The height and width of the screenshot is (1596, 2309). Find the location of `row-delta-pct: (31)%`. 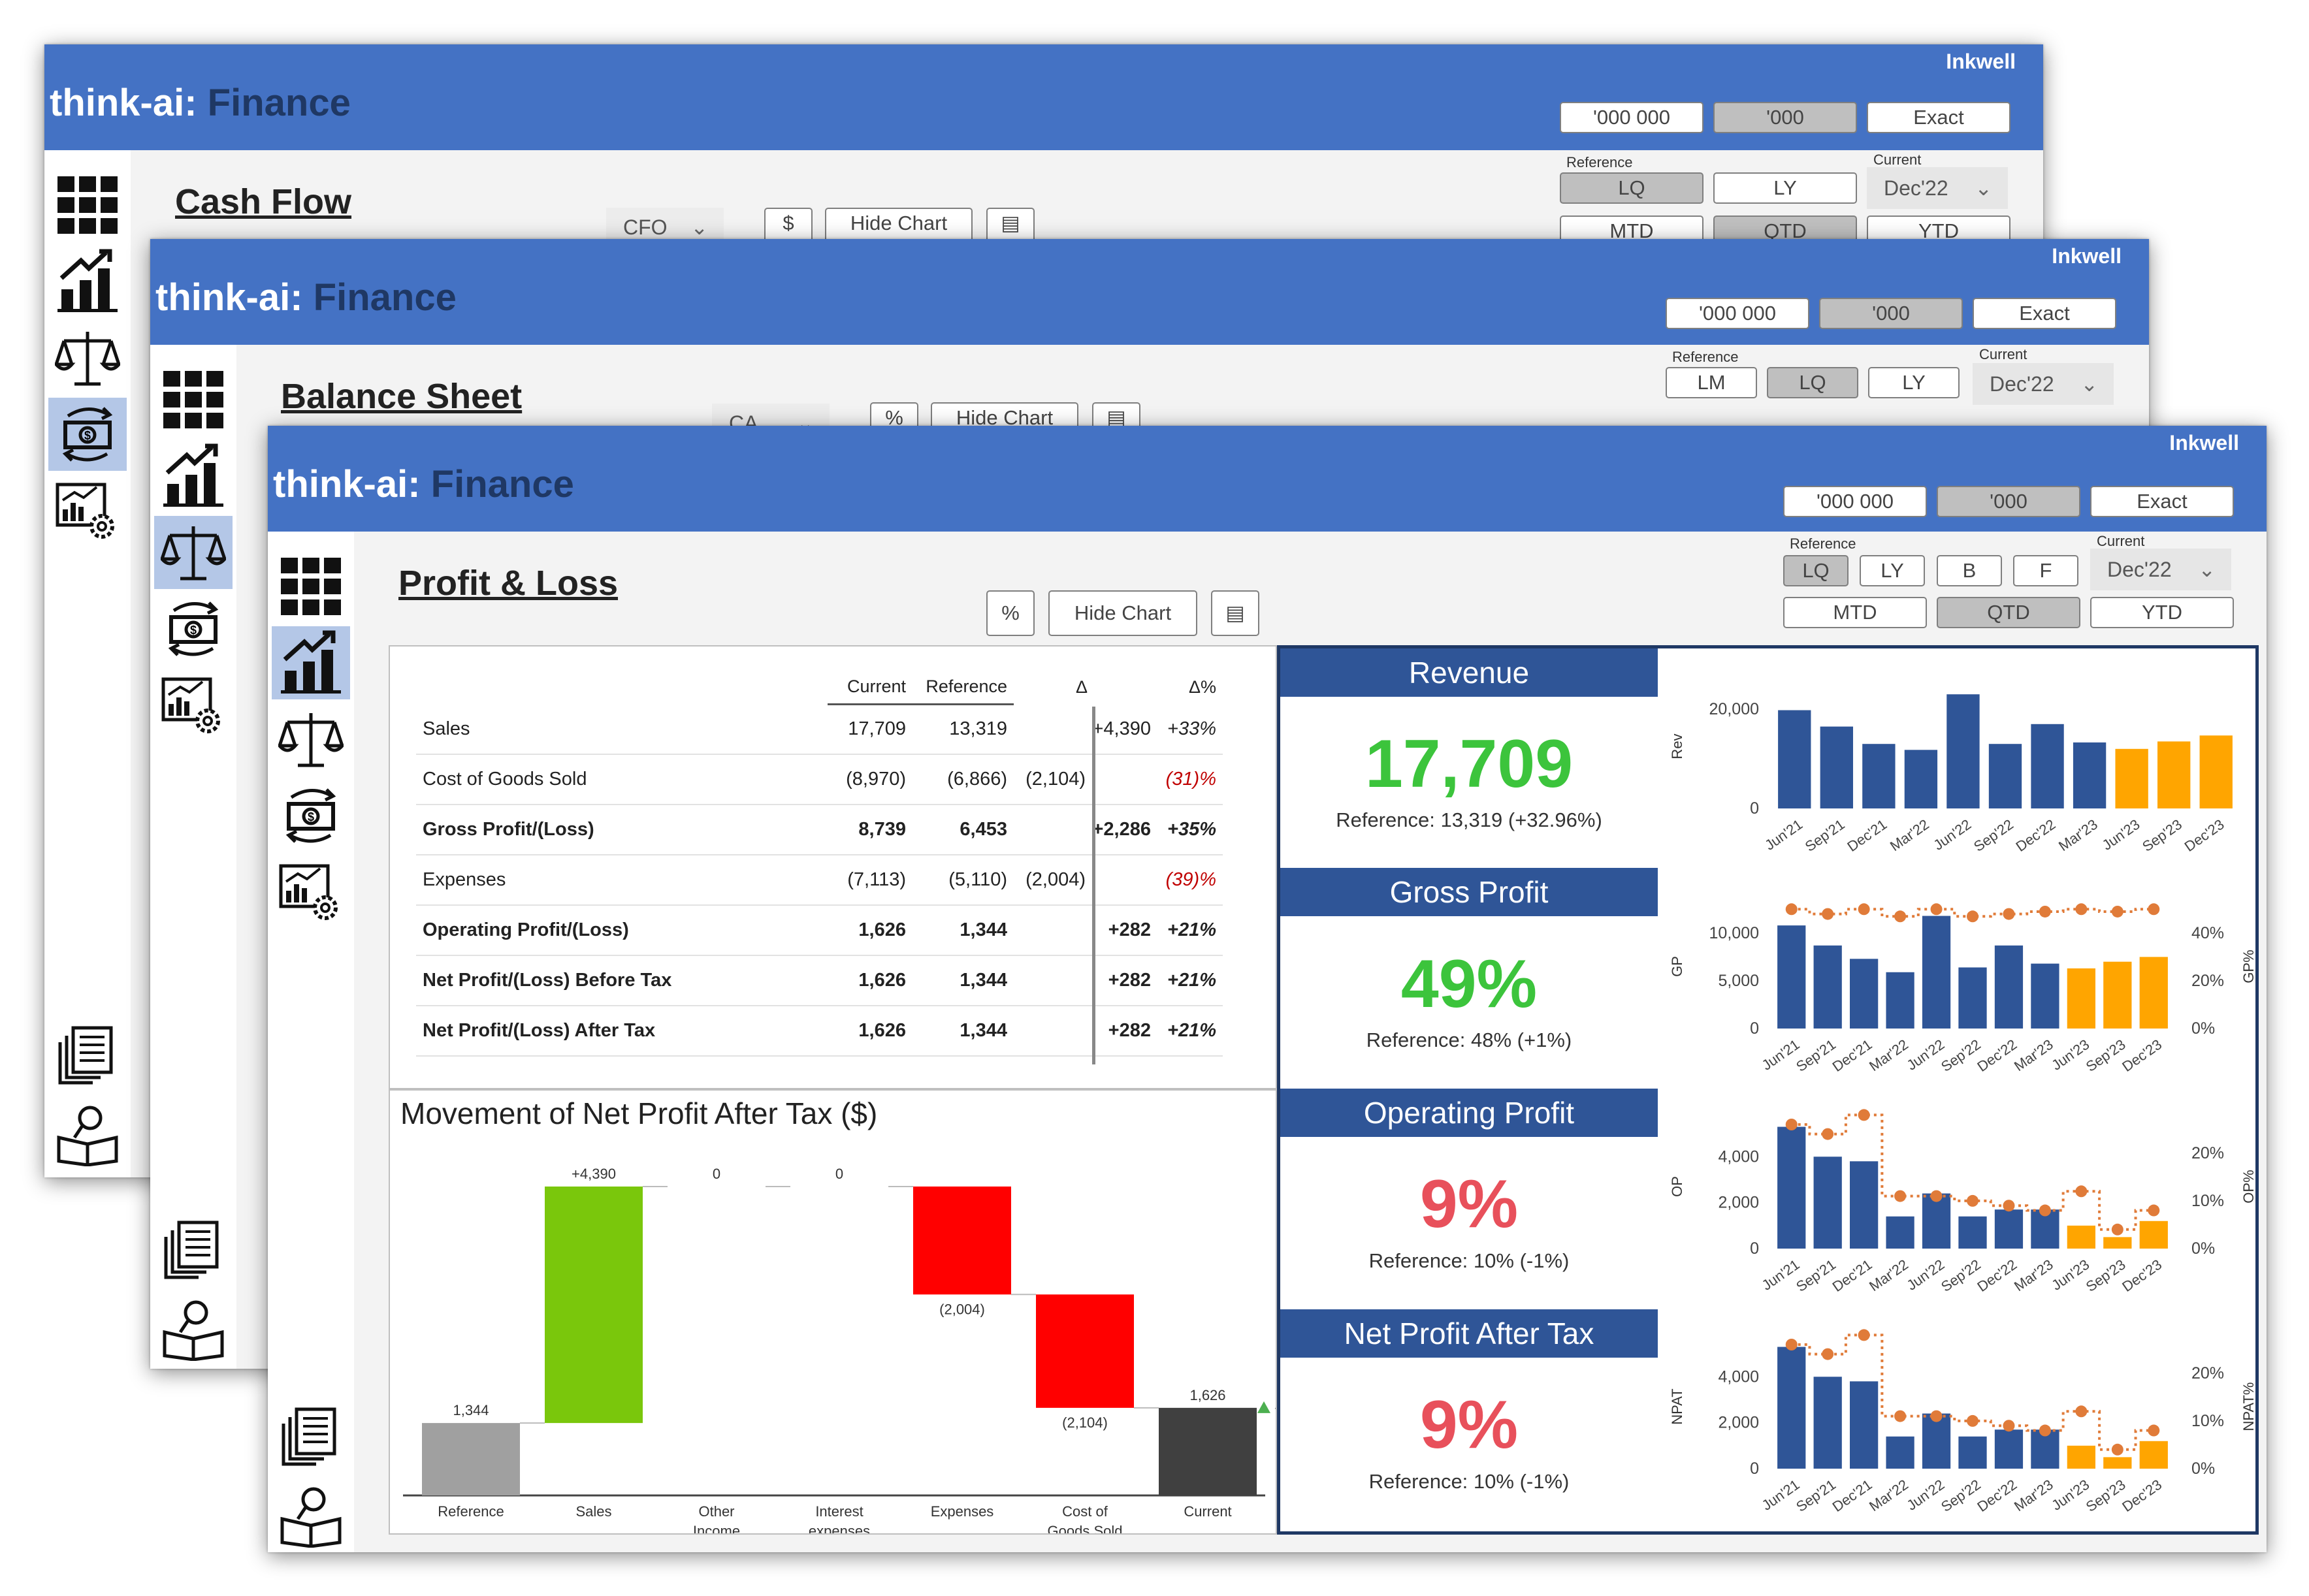

row-delta-pct: (31)% is located at coordinates (1187, 779).